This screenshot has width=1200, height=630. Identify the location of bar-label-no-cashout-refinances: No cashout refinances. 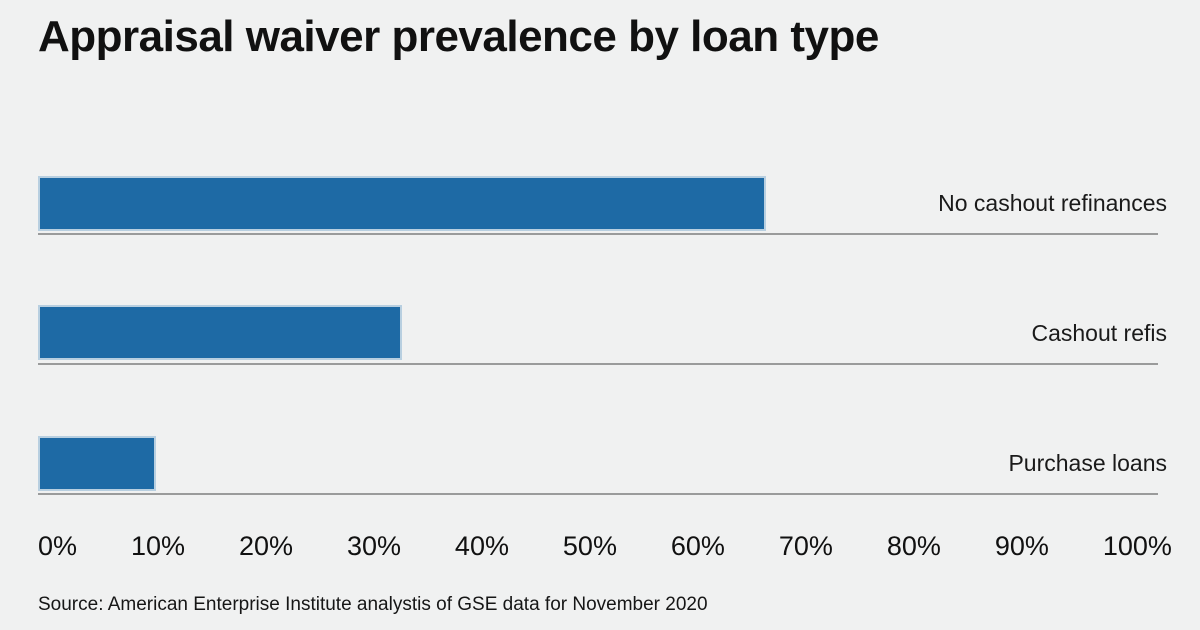
(1052, 203).